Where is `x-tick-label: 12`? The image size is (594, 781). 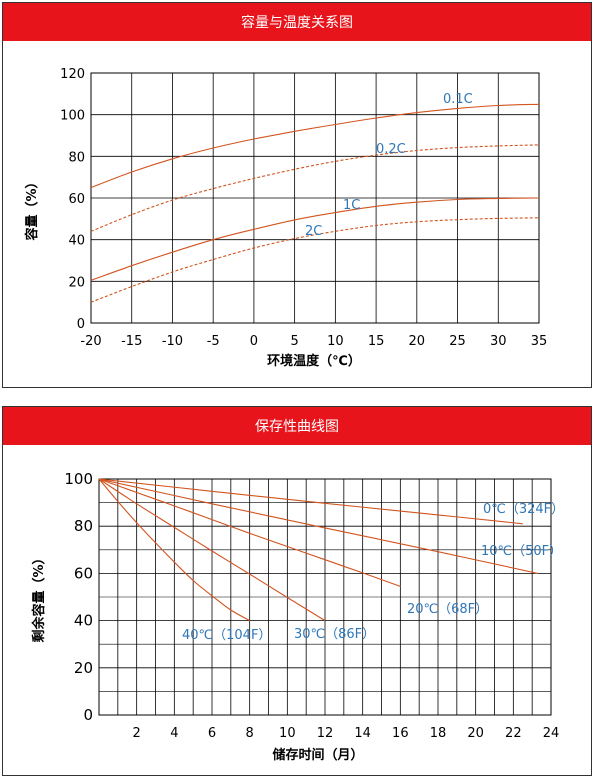
x-tick-label: 12 is located at coordinates (325, 733).